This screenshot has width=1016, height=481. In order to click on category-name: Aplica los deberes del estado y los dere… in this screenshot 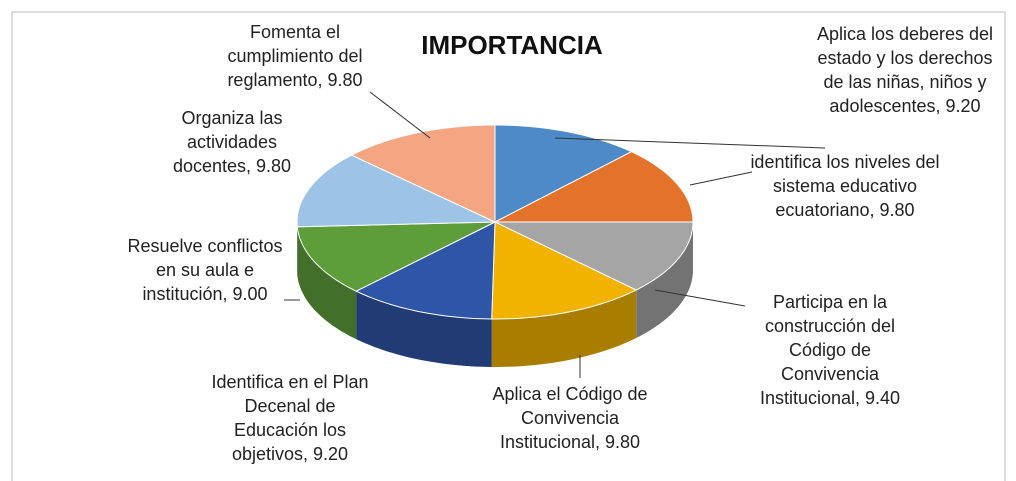, I will do `click(905, 70)`.